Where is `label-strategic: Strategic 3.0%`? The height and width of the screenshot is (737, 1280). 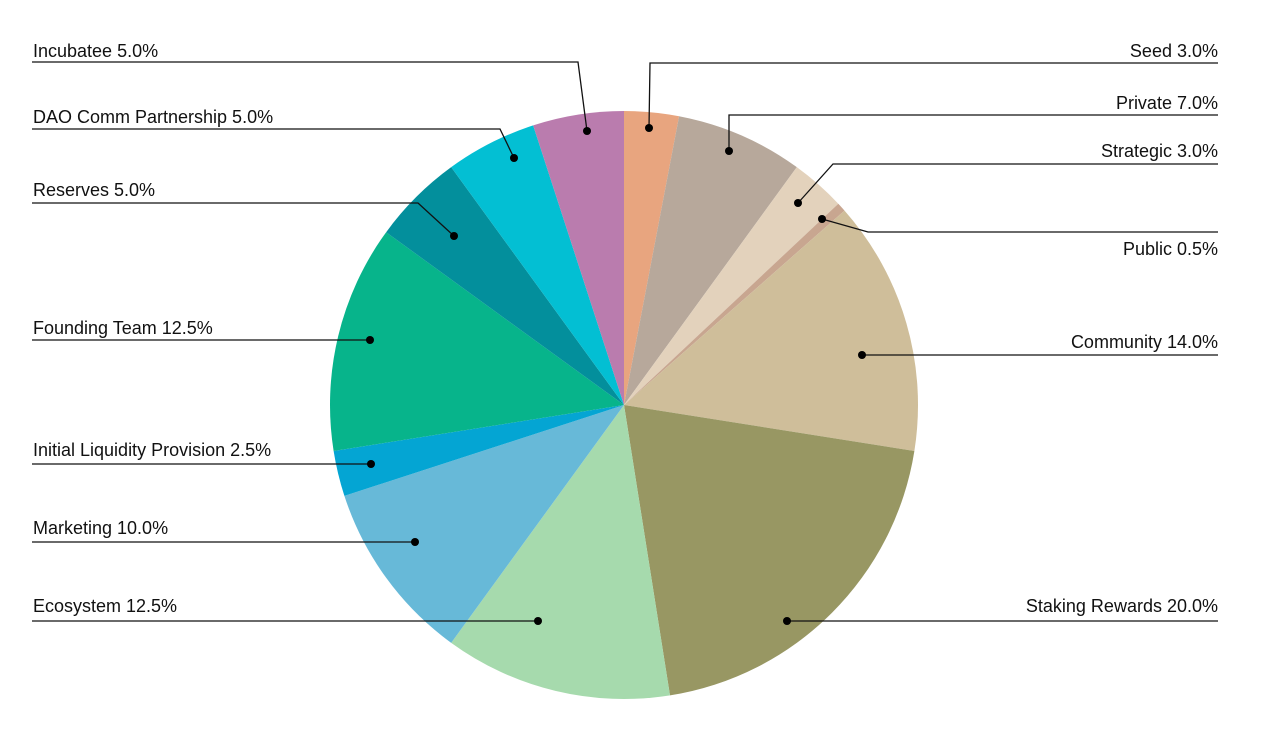
label-strategic: Strategic 3.0% is located at coordinates (1159, 151).